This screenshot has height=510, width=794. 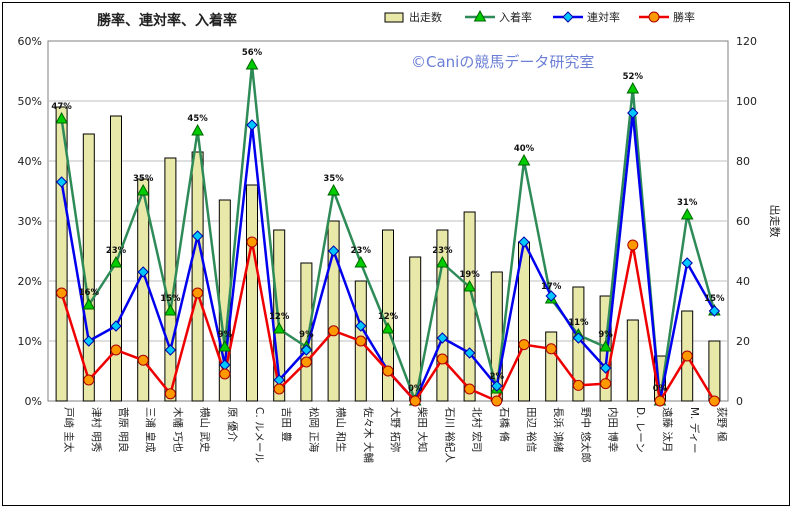 What do you see at coordinates (497, 377) in the screenshot?
I see `data-label: 2%` at bounding box center [497, 377].